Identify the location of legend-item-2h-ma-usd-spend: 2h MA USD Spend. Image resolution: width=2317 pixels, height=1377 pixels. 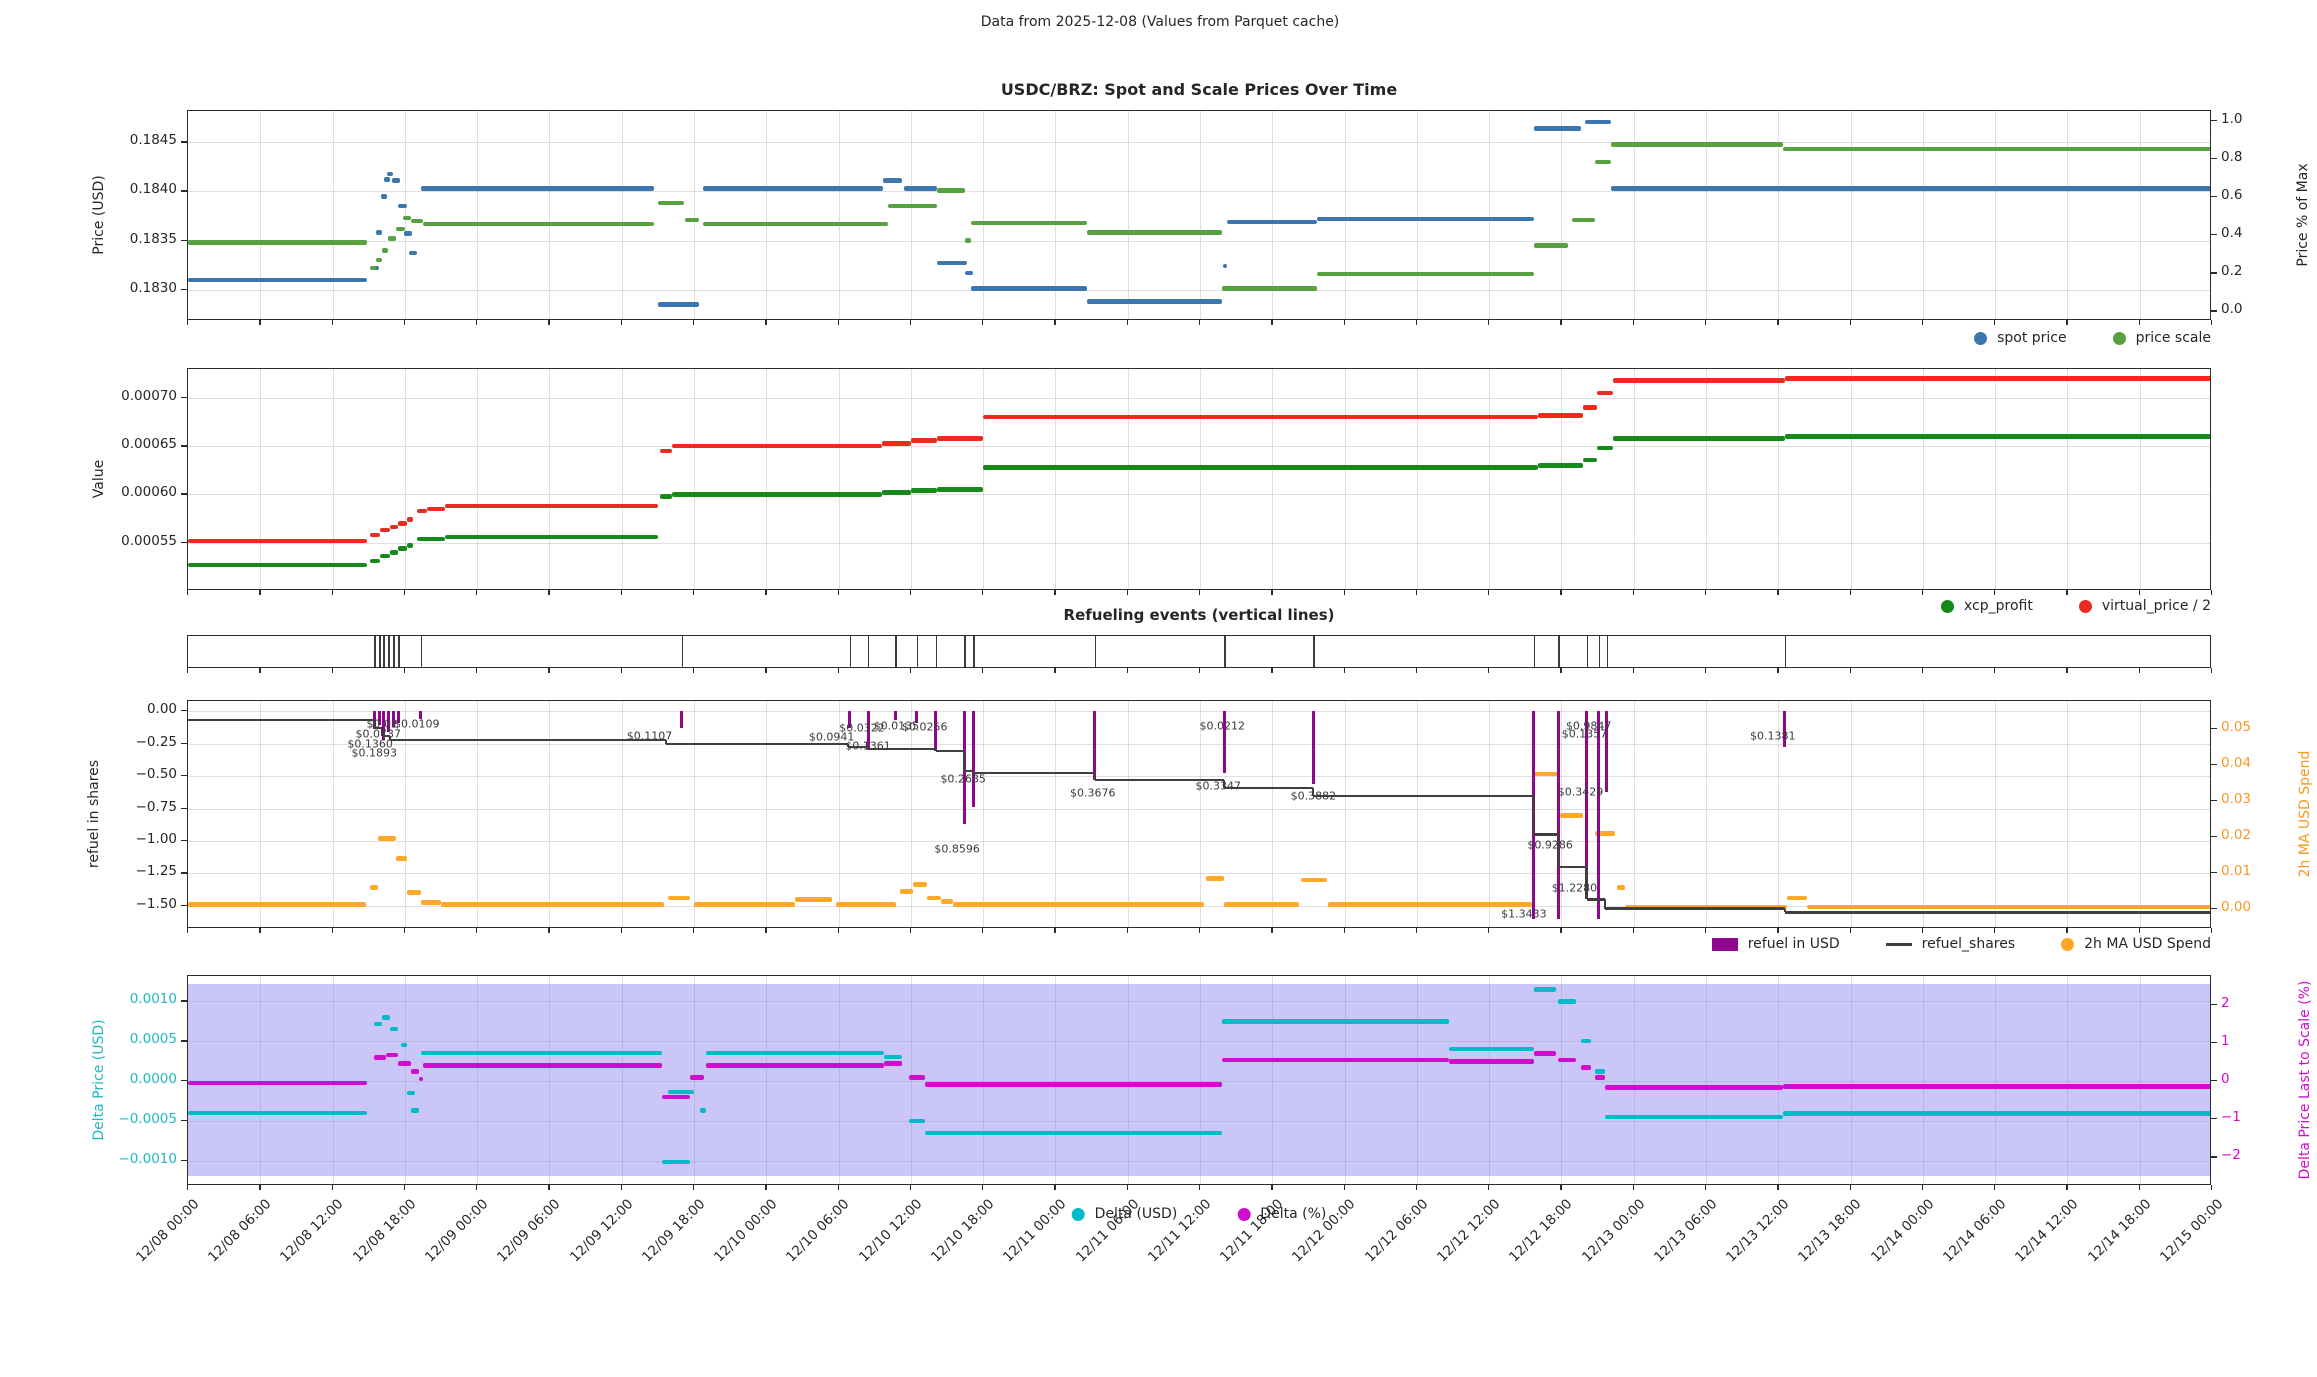
(2136, 944).